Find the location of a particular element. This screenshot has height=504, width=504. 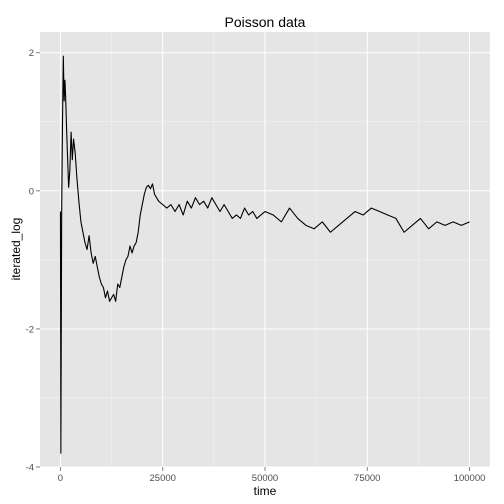

y-axis-title: iterated_log is located at coordinates (16, 249).